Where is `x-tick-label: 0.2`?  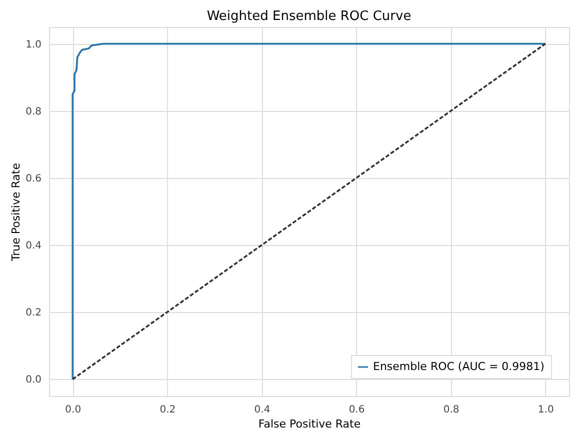
x-tick-label: 0.2 is located at coordinates (168, 410).